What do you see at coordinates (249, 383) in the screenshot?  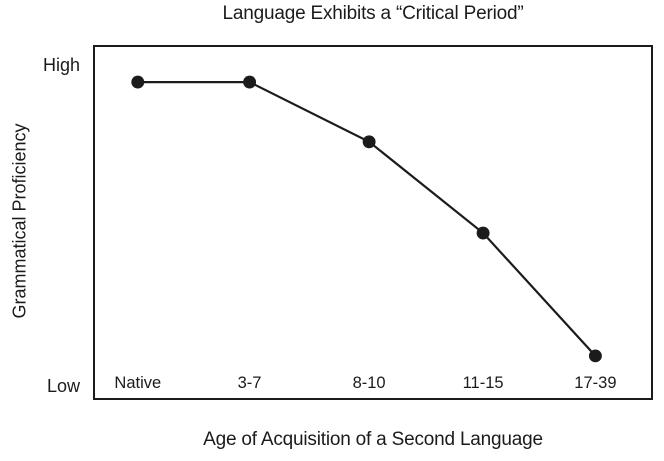 I see `x-tick-label: 3-7` at bounding box center [249, 383].